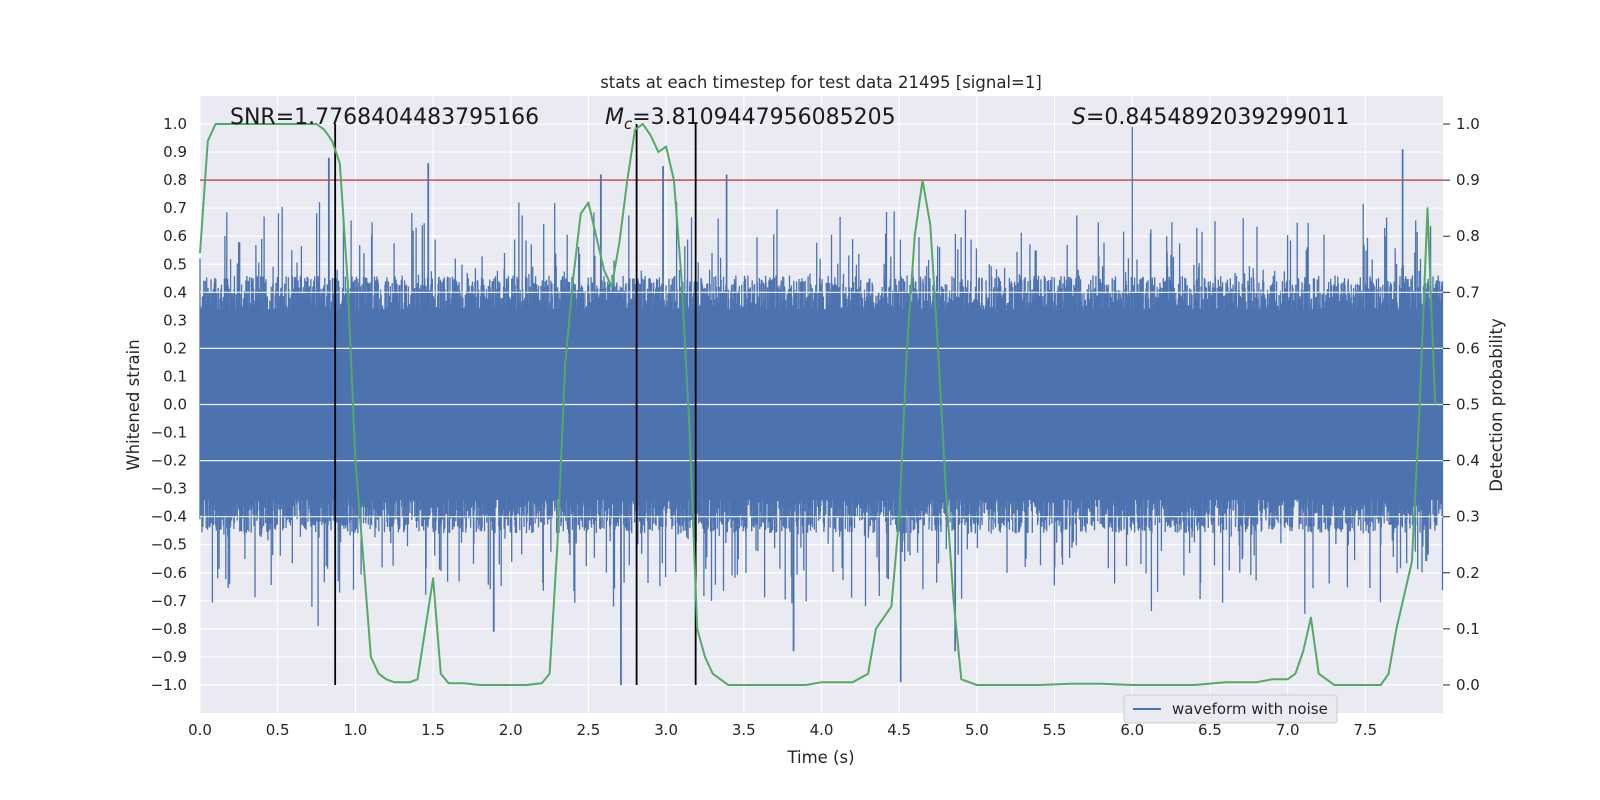  I want to click on y-right-tick-label: 0.3, so click(1468, 517).